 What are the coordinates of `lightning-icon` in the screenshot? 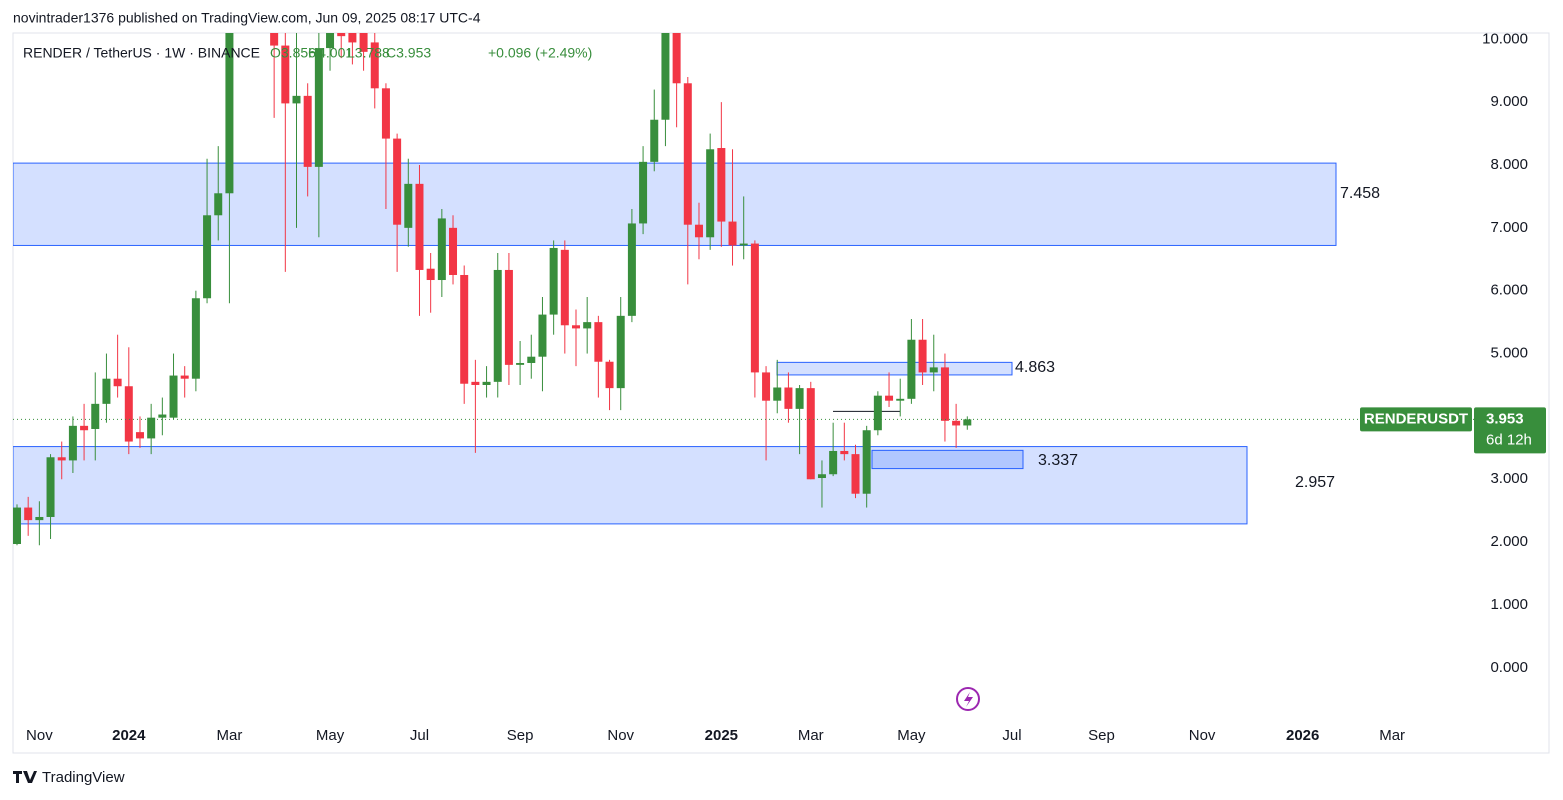 It's located at (968, 699).